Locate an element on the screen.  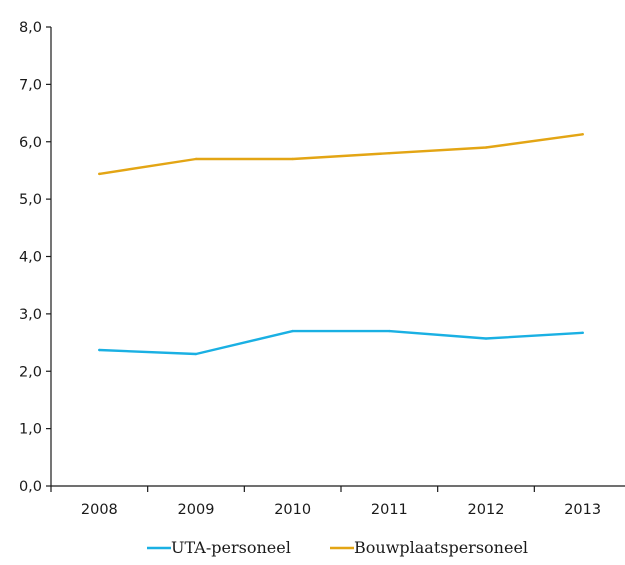
y-tick-label: 3,0 is located at coordinates (30, 315).